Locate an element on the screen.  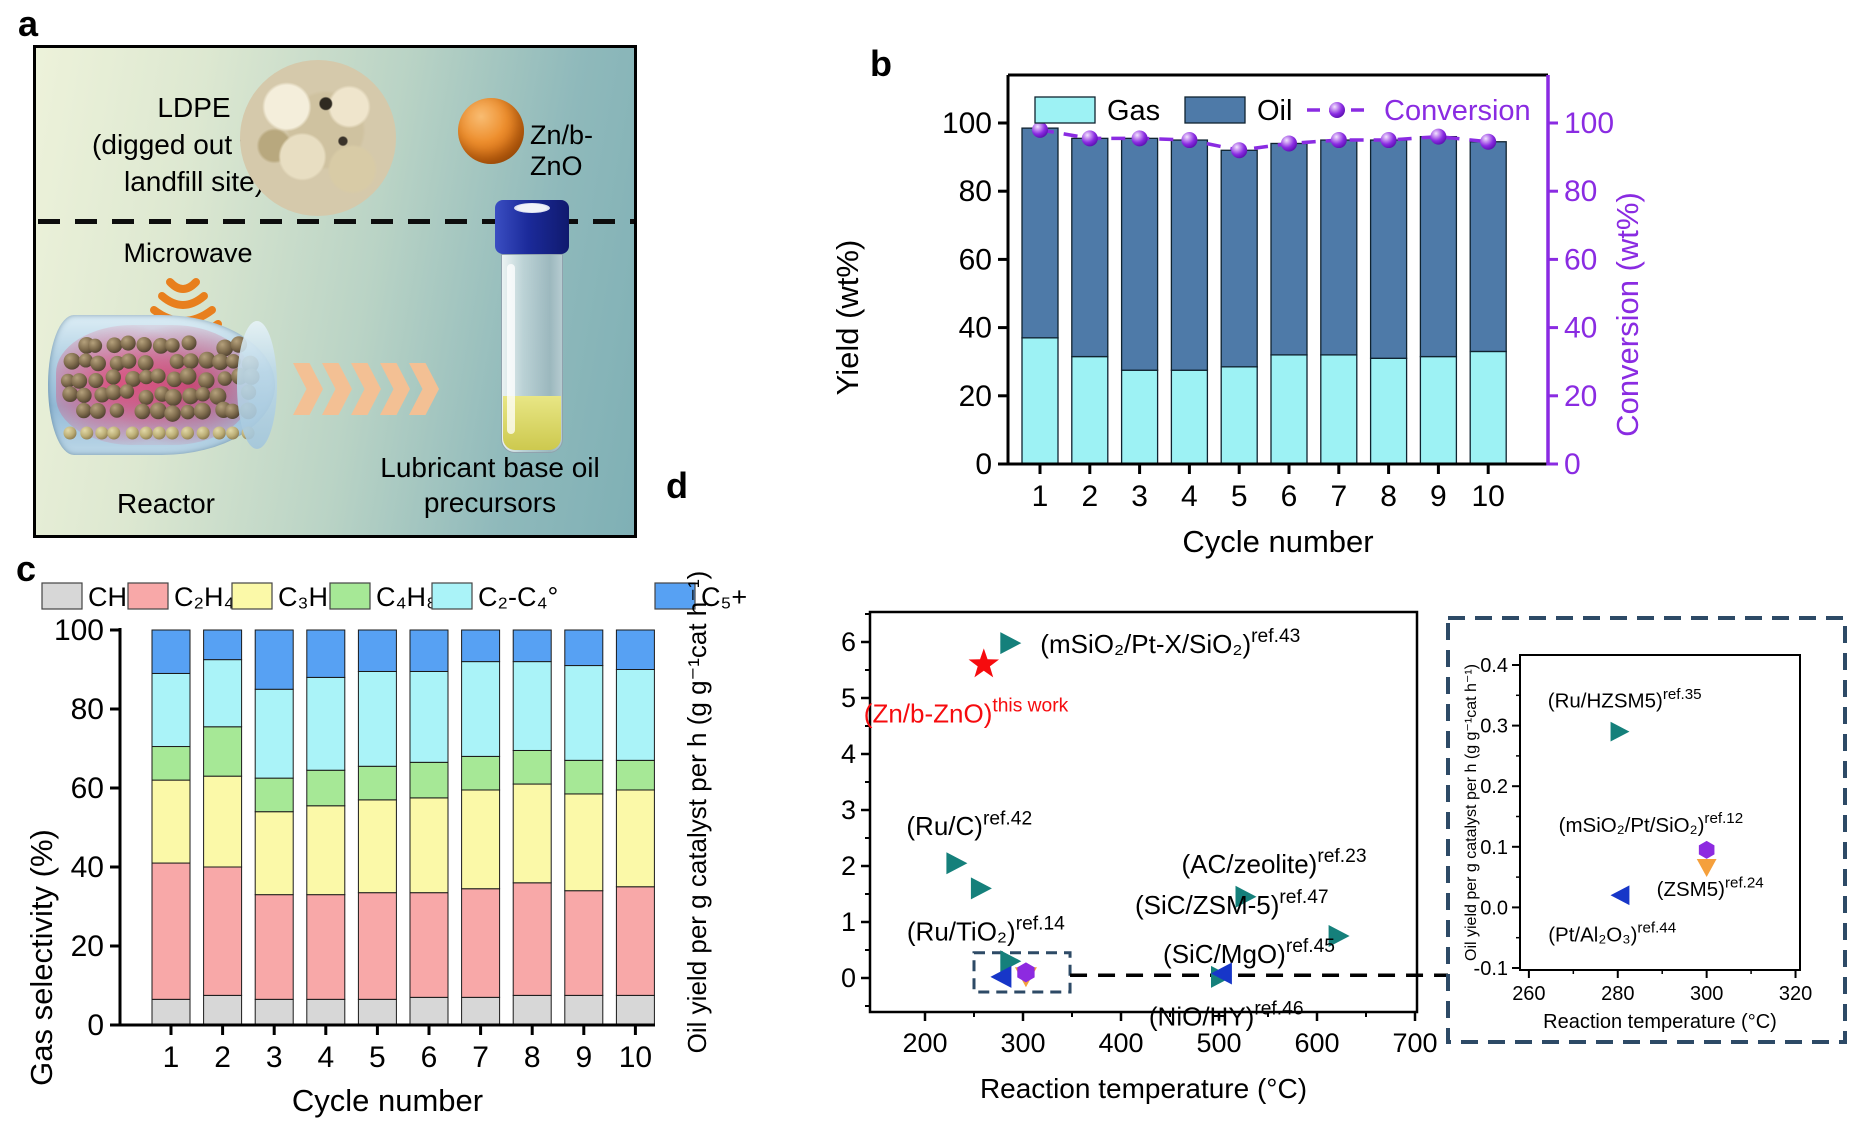
svg-text: 7 is located at coordinates (1338, 496).